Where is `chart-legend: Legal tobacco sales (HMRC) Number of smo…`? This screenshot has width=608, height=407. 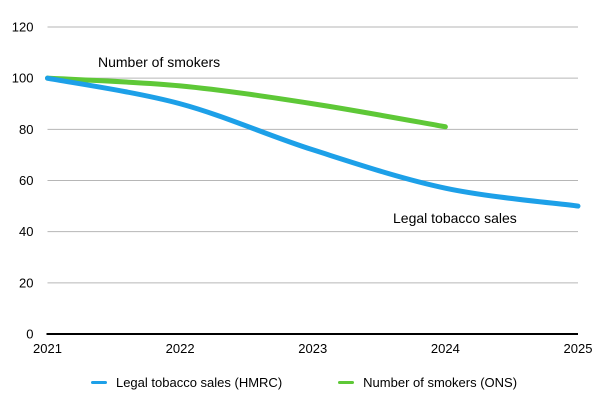 chart-legend: Legal tobacco sales (HMRC) Number of smo… is located at coordinates (304, 382).